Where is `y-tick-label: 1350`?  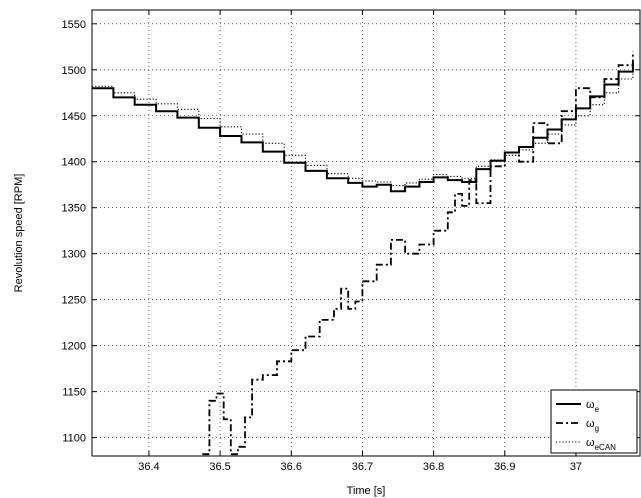
y-tick-label: 1350 is located at coordinates (74, 209).